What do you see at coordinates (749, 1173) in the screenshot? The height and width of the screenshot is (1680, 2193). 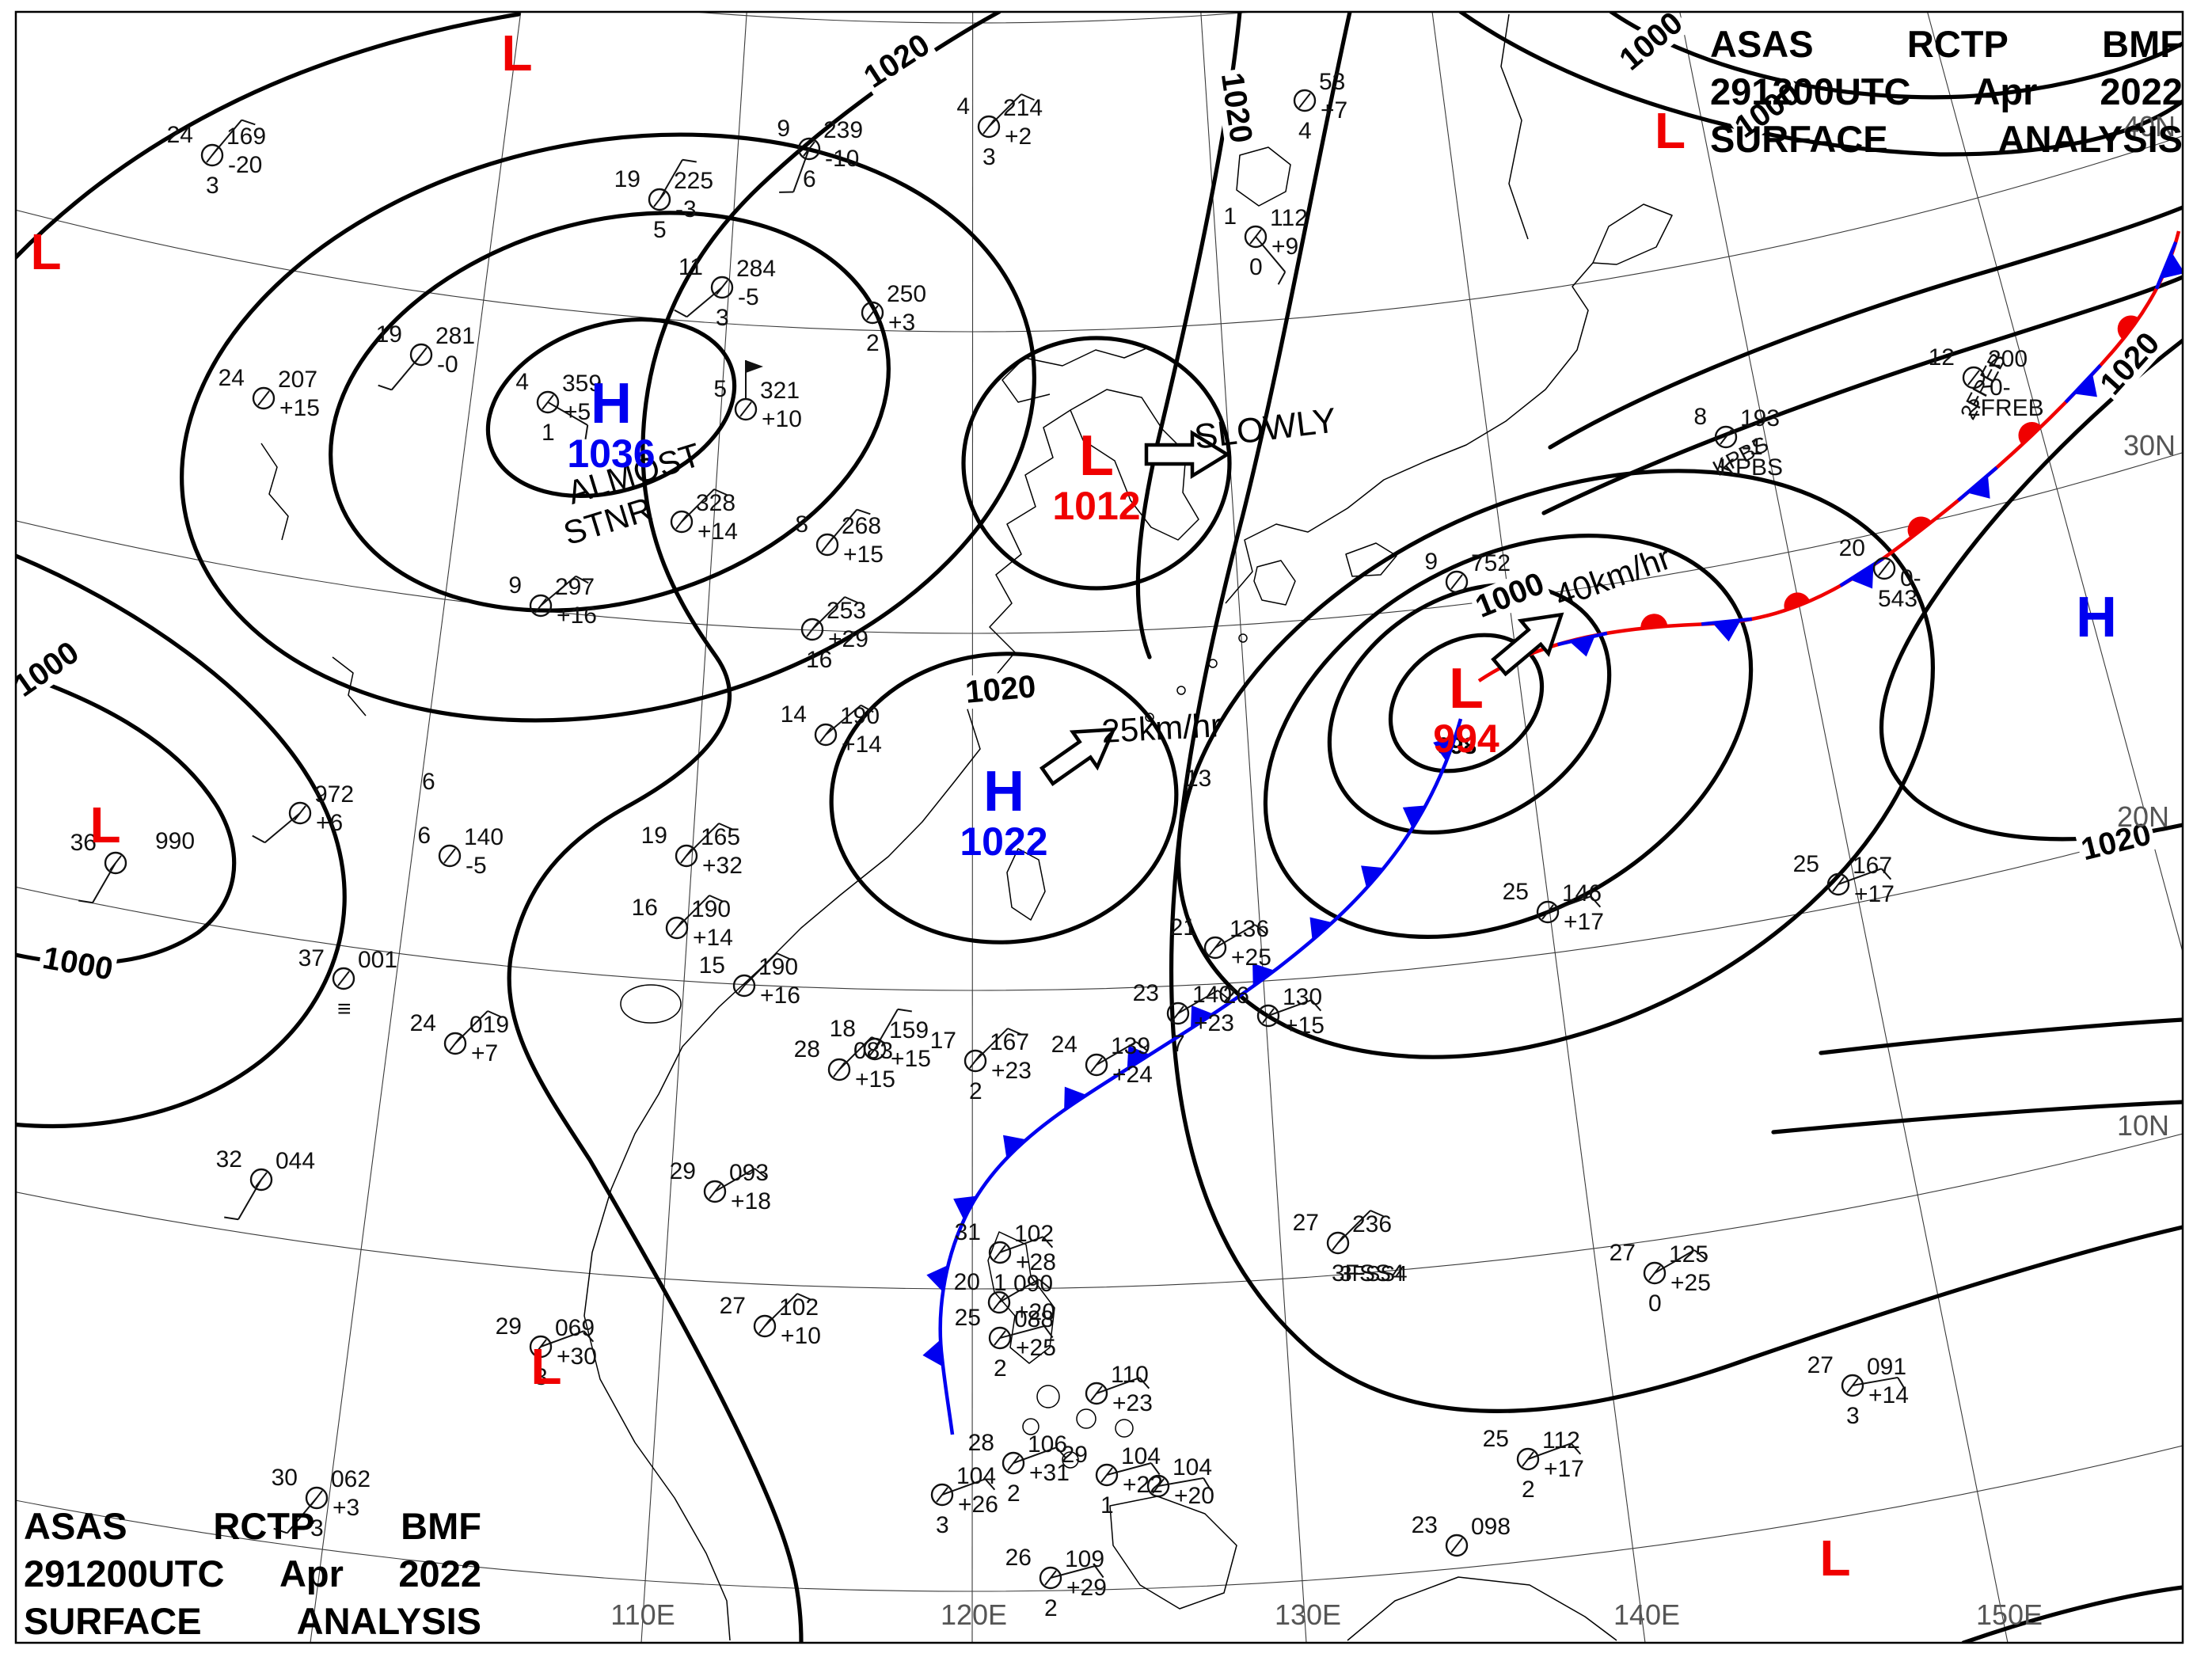 I see `station-value: 093` at bounding box center [749, 1173].